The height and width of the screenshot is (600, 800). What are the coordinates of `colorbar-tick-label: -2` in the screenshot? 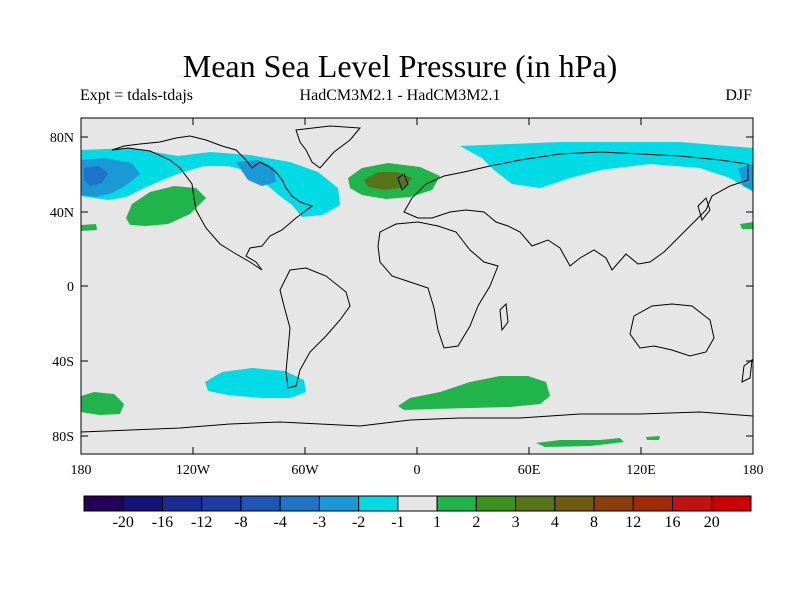 It's located at (358, 522).